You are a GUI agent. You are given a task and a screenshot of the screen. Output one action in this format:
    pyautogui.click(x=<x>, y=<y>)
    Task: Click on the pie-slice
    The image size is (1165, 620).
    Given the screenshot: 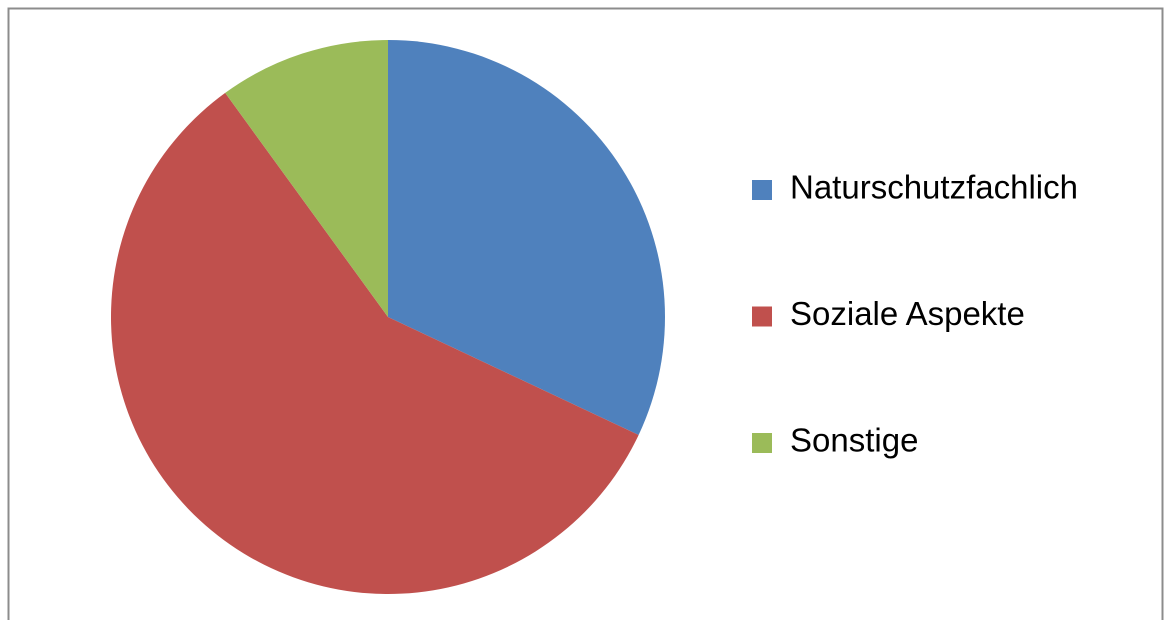 What is the action you would take?
    pyautogui.click(x=306, y=178)
    